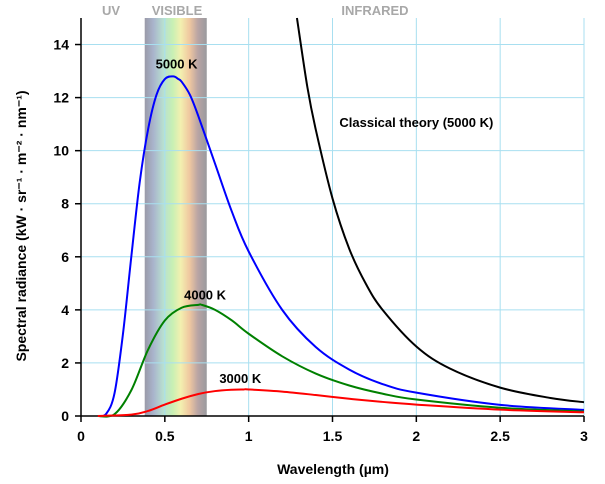  What do you see at coordinates (65, 416) in the screenshot?
I see `y-tick-label: 0` at bounding box center [65, 416].